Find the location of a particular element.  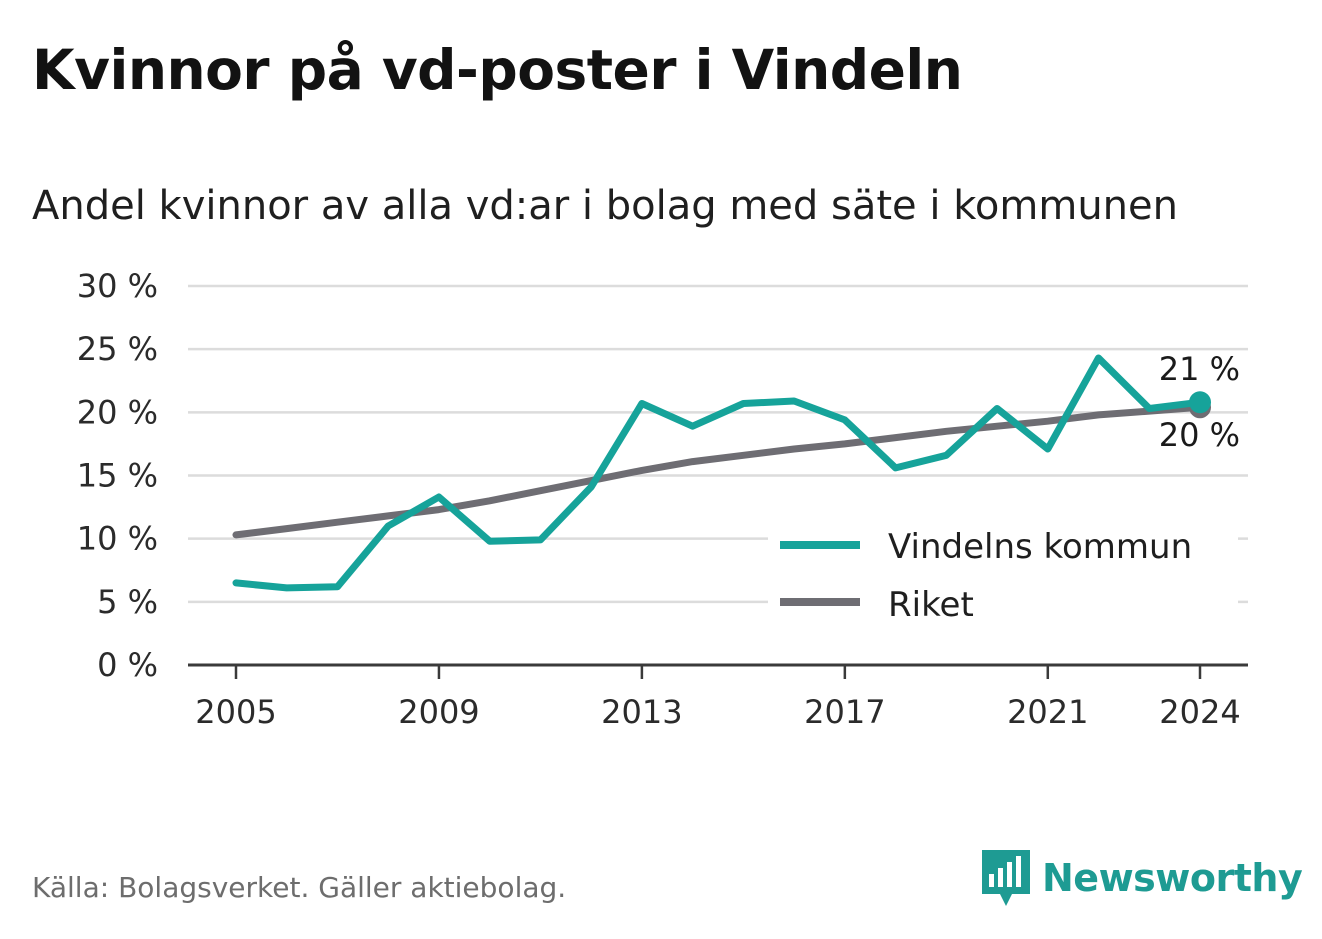

y-tick-label: 10 % is located at coordinates (117, 539).